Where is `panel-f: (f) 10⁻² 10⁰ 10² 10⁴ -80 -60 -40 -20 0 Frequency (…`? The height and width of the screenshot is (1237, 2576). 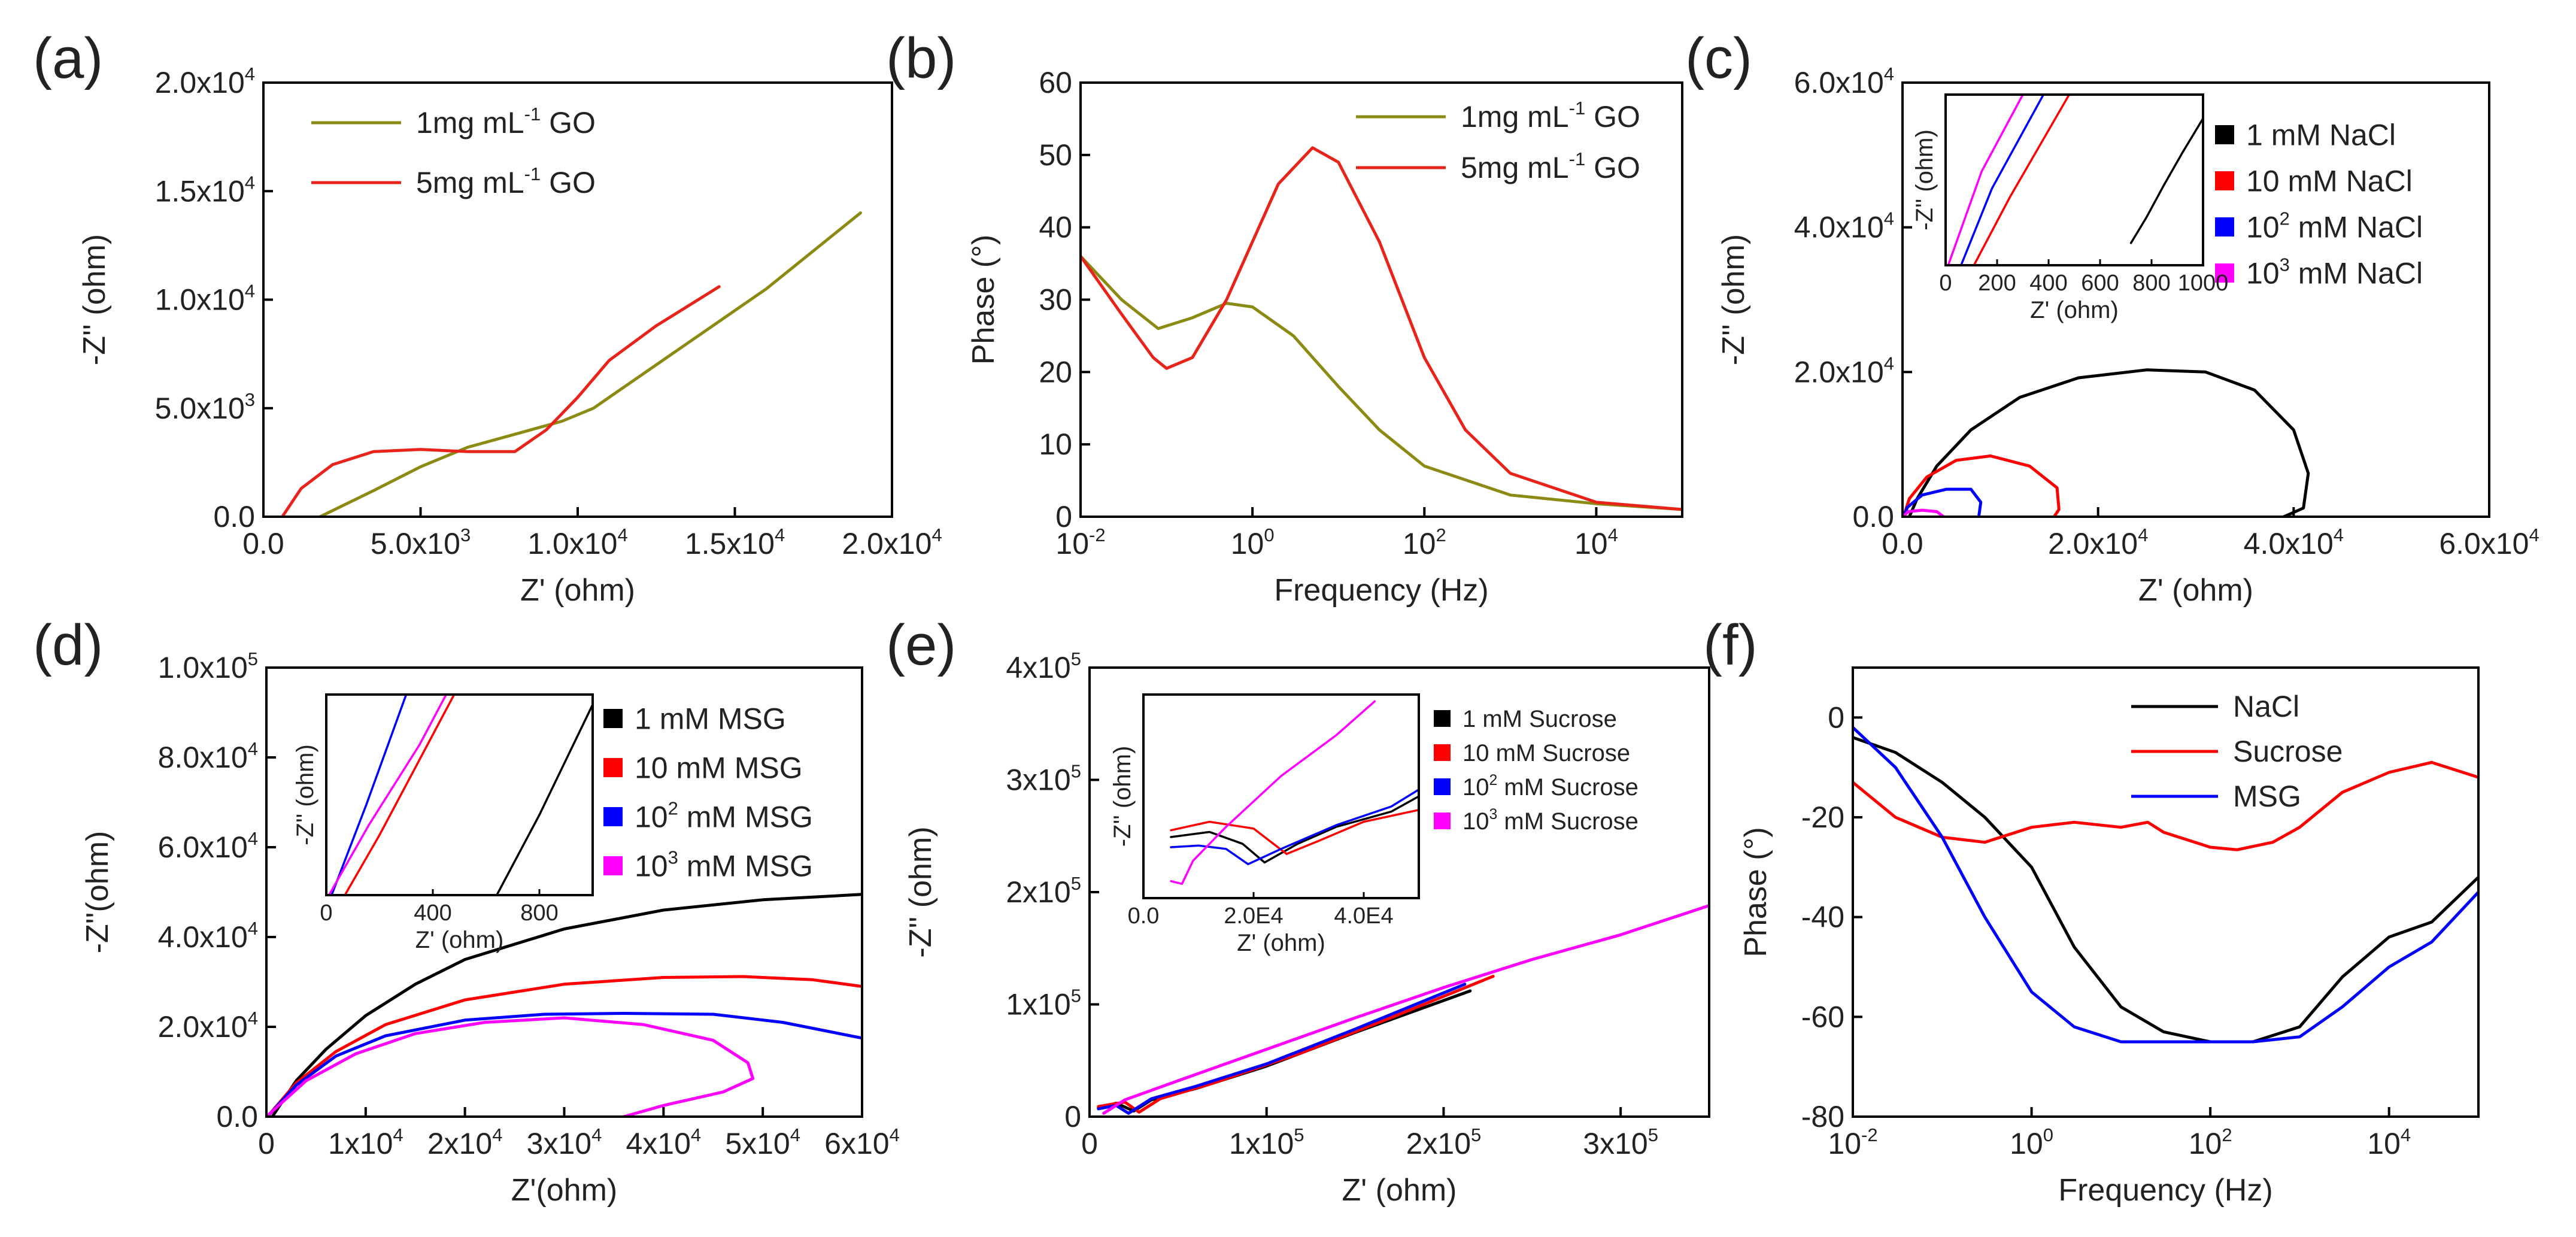 panel-f: (f) 10⁻² 10⁰ 10² 10⁴ -80 -60 -40 -20 0 Frequency (… is located at coordinates (2091, 910).